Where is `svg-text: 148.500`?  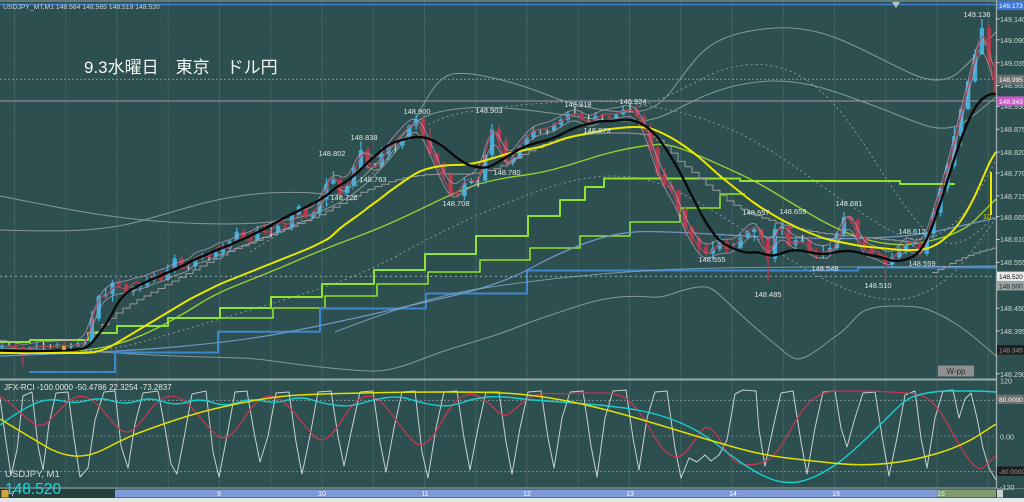
svg-text: 148.500 is located at coordinates (1011, 286).